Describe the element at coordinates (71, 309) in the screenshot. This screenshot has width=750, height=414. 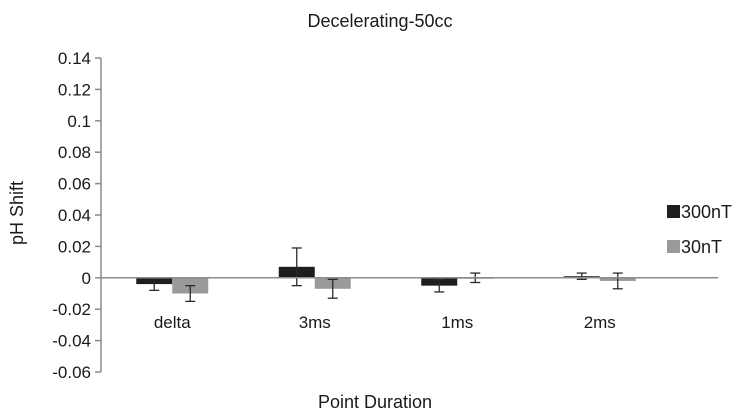
I see `y-tick-label: -0.02` at that location.